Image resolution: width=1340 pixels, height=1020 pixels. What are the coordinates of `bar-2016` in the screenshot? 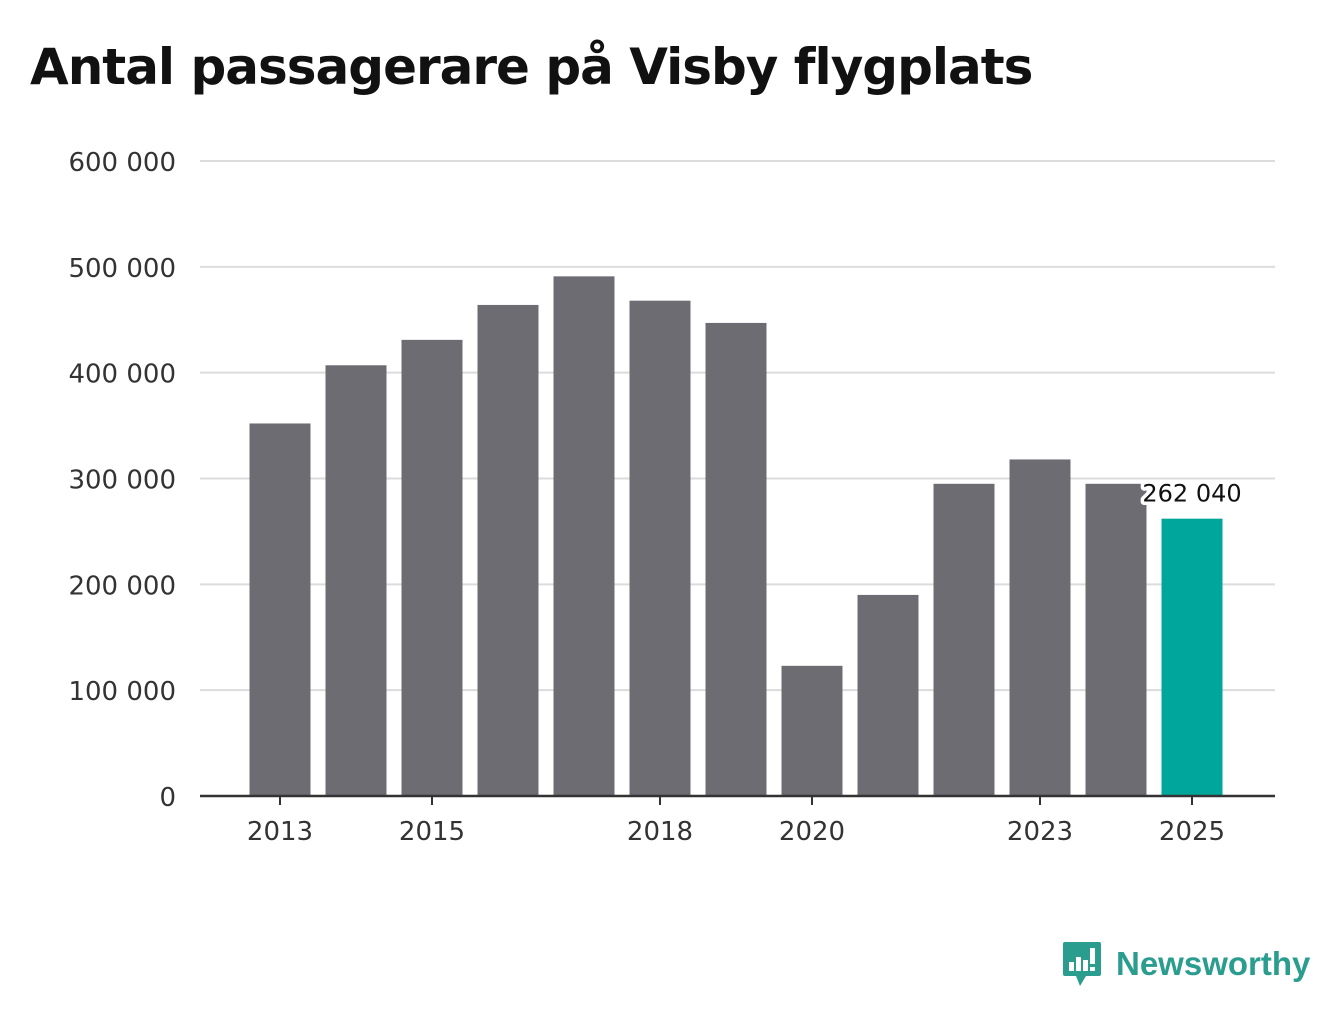 It's located at (508, 550).